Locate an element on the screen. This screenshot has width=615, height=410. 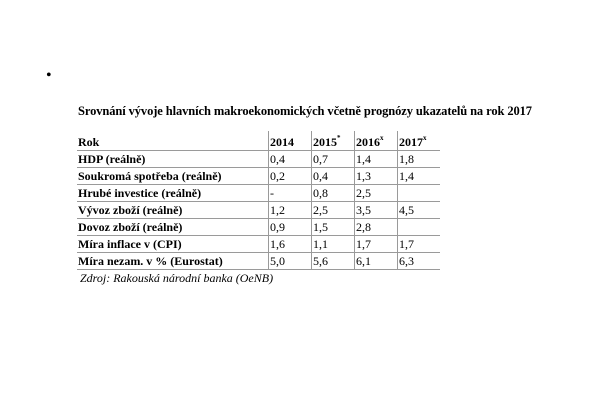
table-cell: - is located at coordinates (290, 193).